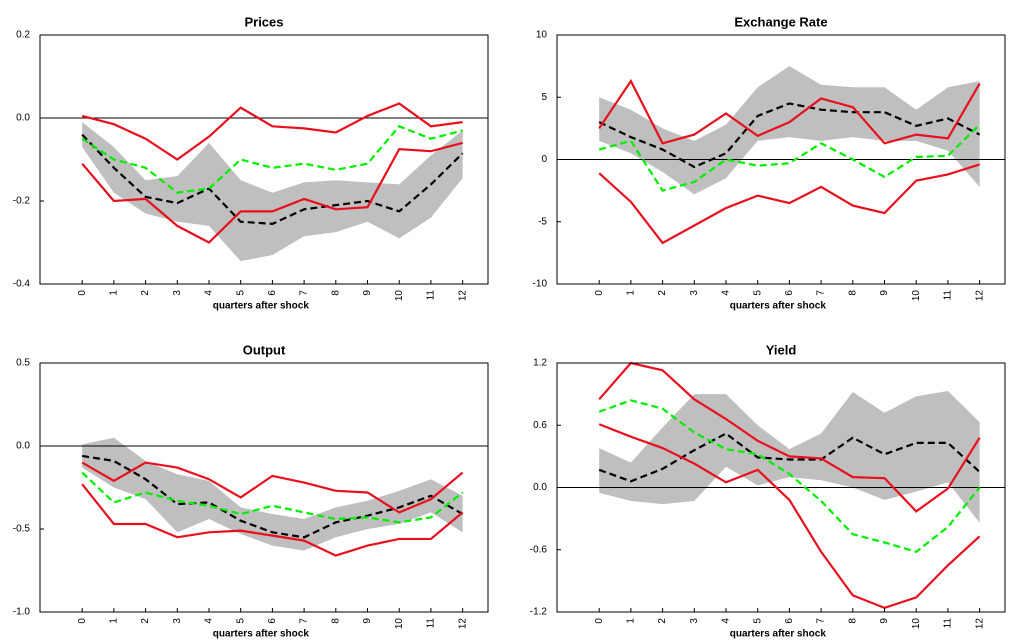  Describe the element at coordinates (542, 221) in the screenshot. I see `y-tick-label: -5` at that location.